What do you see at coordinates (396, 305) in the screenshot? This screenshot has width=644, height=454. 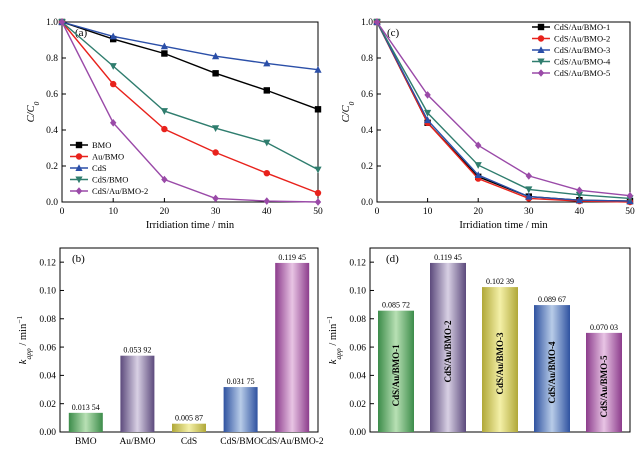 I see `bar-value-label: 0.085 72` at bounding box center [396, 305].